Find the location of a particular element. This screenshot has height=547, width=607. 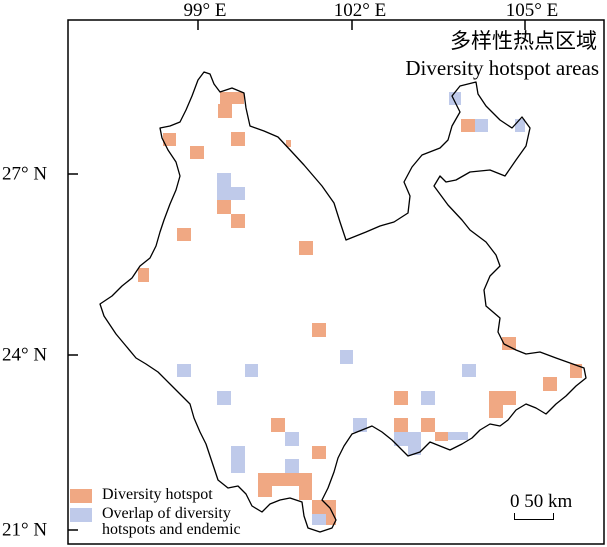

legend-label-hotspot: Diversity hotspot is located at coordinates (157, 494).